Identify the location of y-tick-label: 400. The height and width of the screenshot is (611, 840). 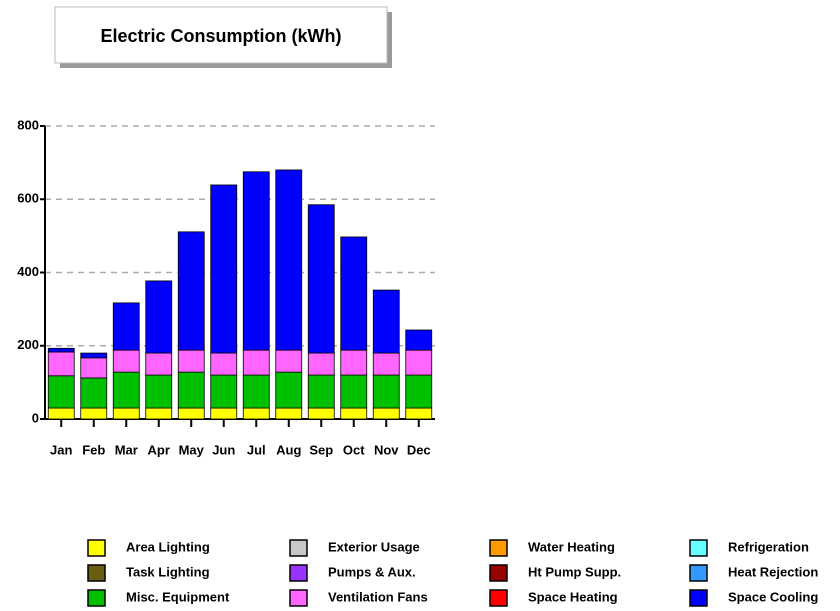
(28, 271).